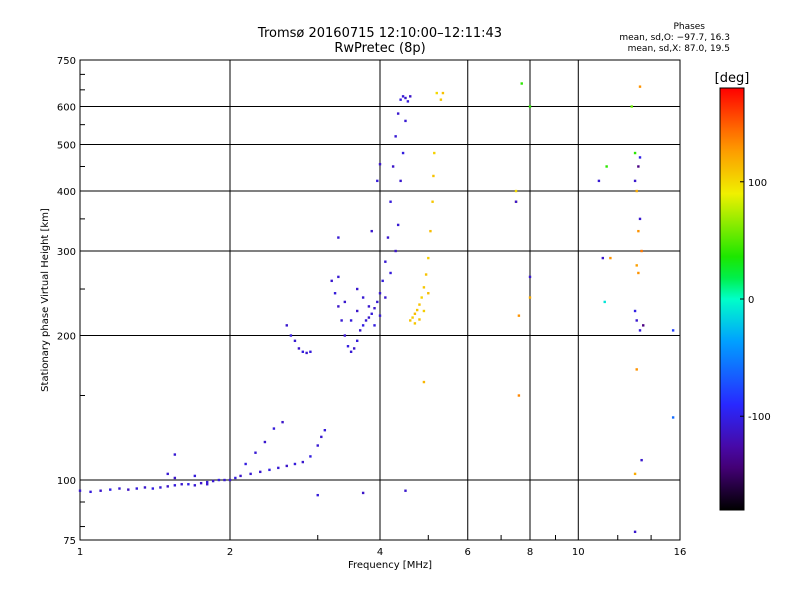  I want to click on colorbar-tick-label: 100, so click(757, 183).